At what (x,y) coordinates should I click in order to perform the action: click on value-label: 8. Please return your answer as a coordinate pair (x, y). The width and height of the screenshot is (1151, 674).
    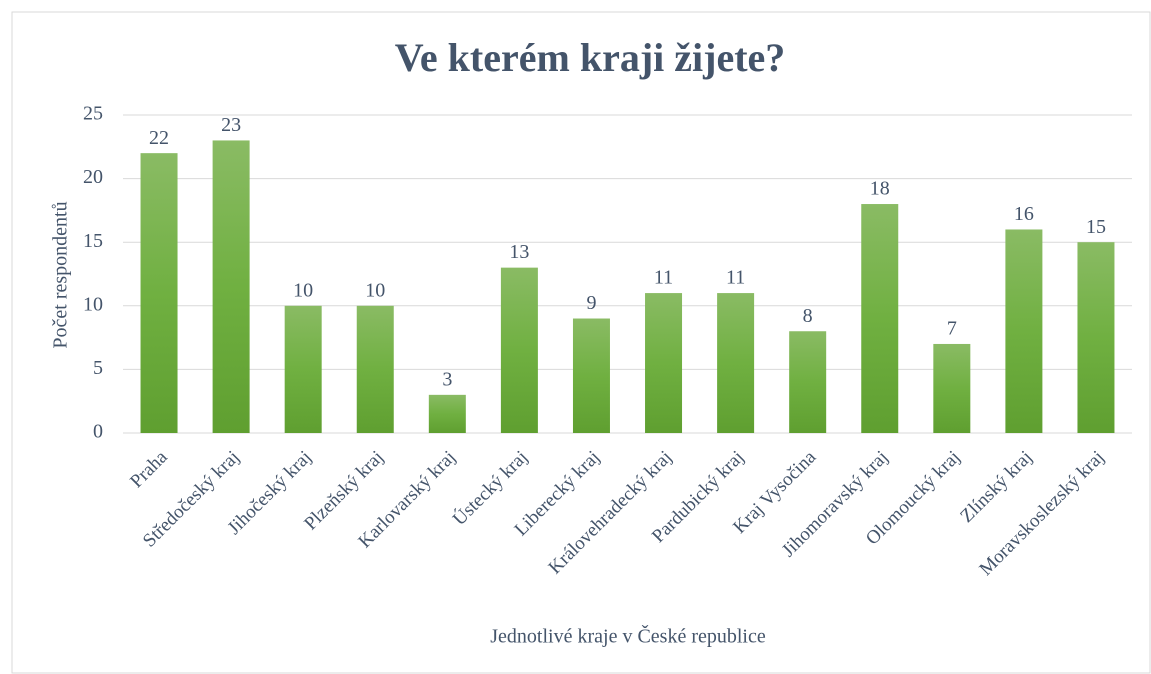
    Looking at the image, I should click on (808, 316).